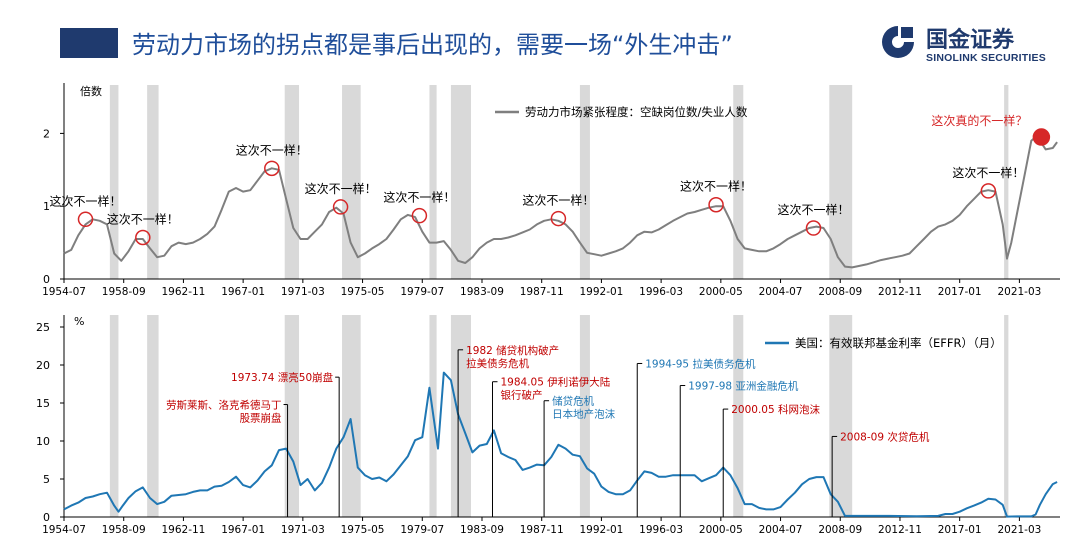  I want to click on company-logo: 国金证券 SINOLINK SECURITIES, so click(975, 45).